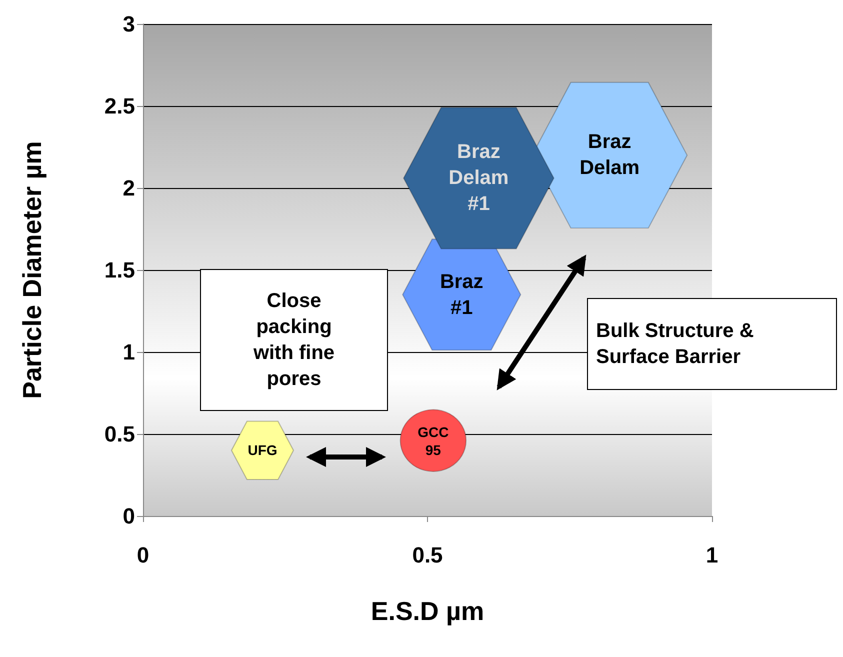 The height and width of the screenshot is (657, 843). What do you see at coordinates (128, 188) in the screenshot?
I see `y-tick-label: 2` at bounding box center [128, 188].